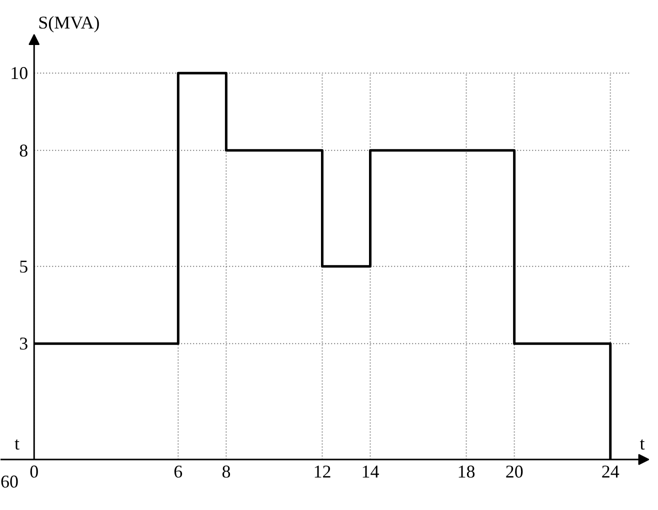 This screenshot has height=510, width=658. What do you see at coordinates (23, 344) in the screenshot?
I see `y-tick-label: 3` at bounding box center [23, 344].